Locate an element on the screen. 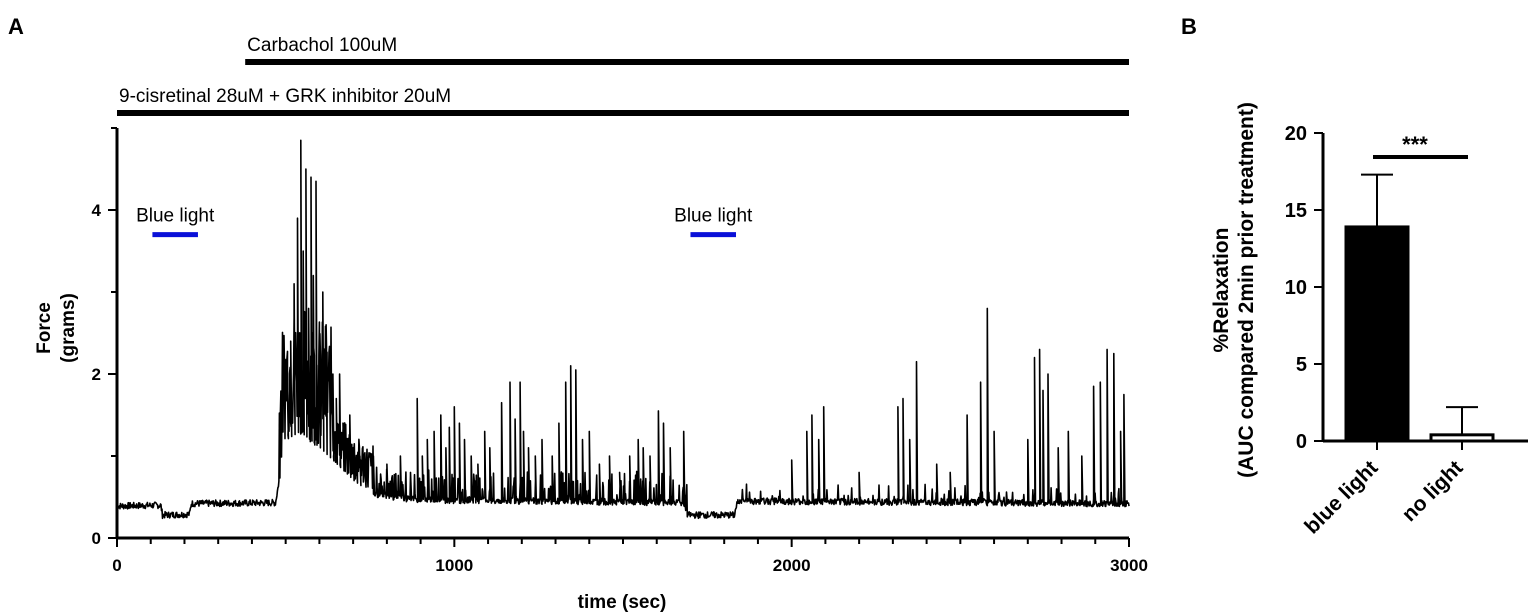 The image size is (1535, 616). significance-label: *** is located at coordinates (1415, 144).